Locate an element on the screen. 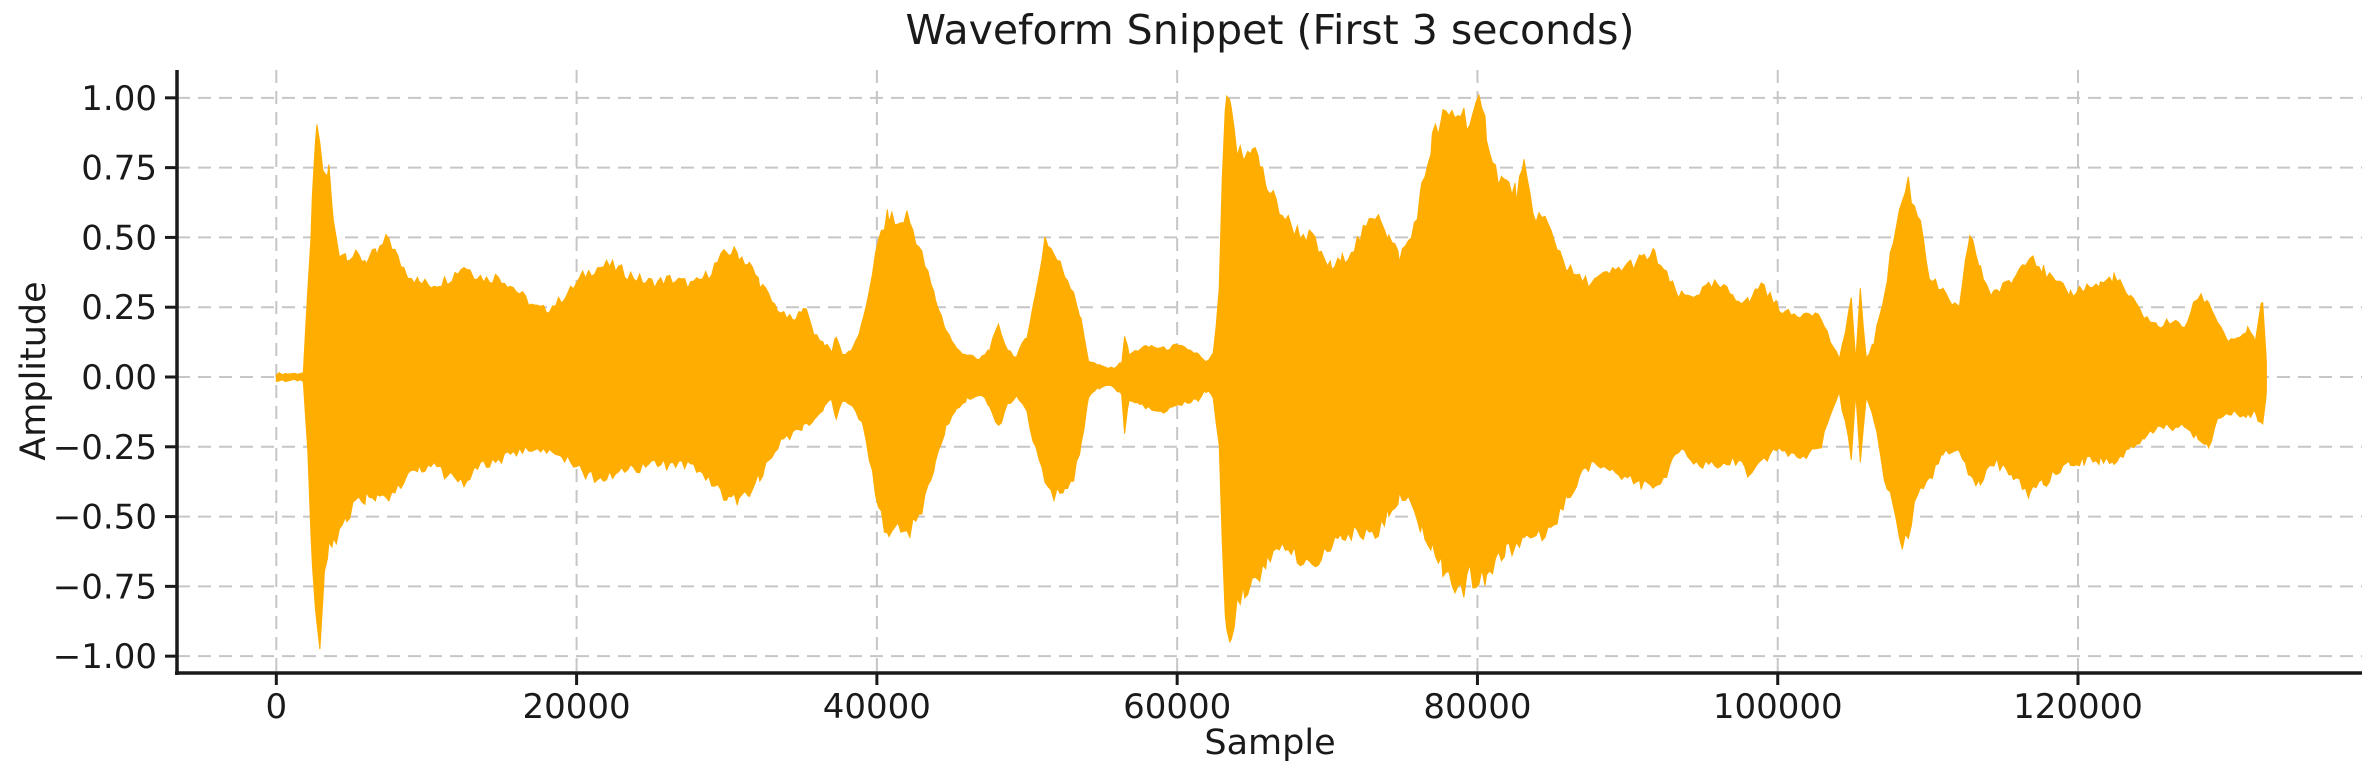 The width and height of the screenshot is (2379, 780). y-tick-label: −0.75 is located at coordinates (105, 587).